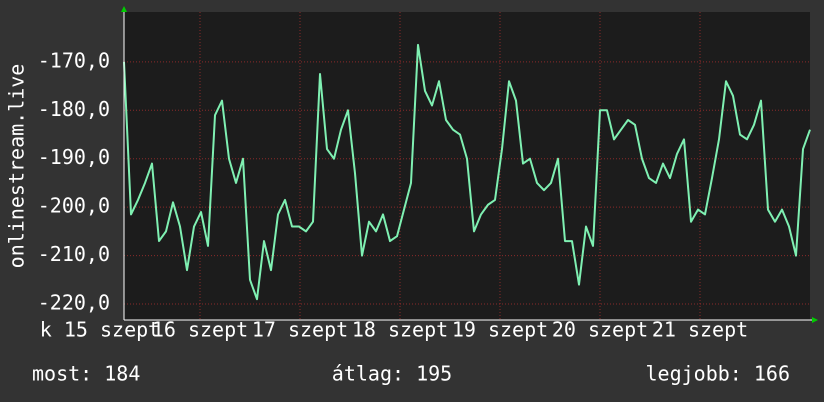 The height and width of the screenshot is (402, 824). Describe the element at coordinates (124, 9) in the screenshot. I see `y-arrow` at that location.